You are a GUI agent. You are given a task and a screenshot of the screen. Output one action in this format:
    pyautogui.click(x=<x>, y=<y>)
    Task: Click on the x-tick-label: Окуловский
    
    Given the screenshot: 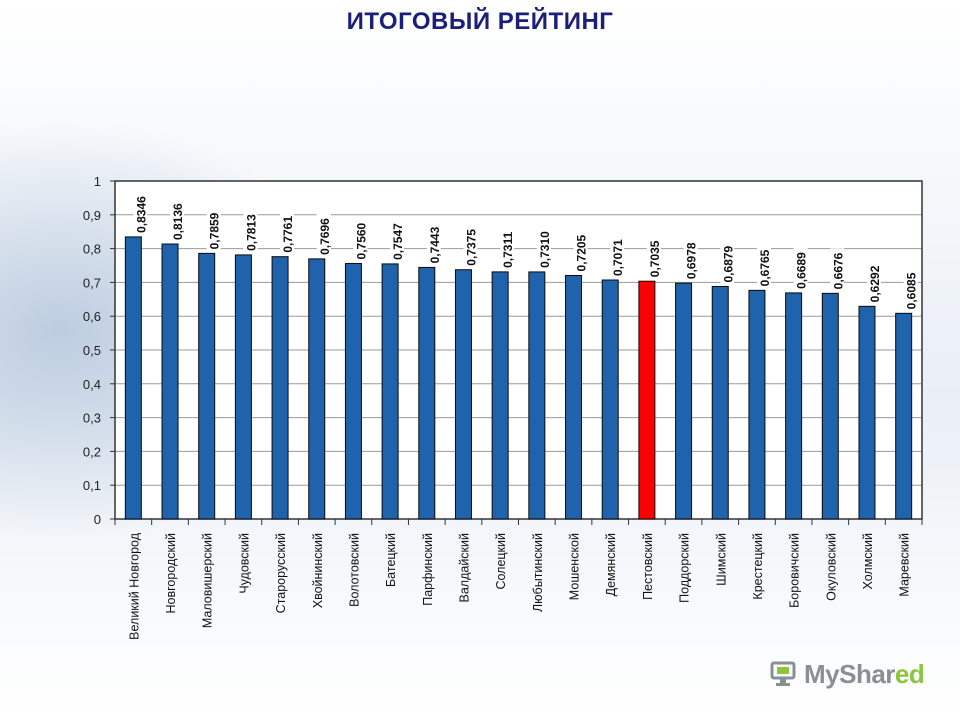 What is the action you would take?
    pyautogui.click(x=831, y=567)
    